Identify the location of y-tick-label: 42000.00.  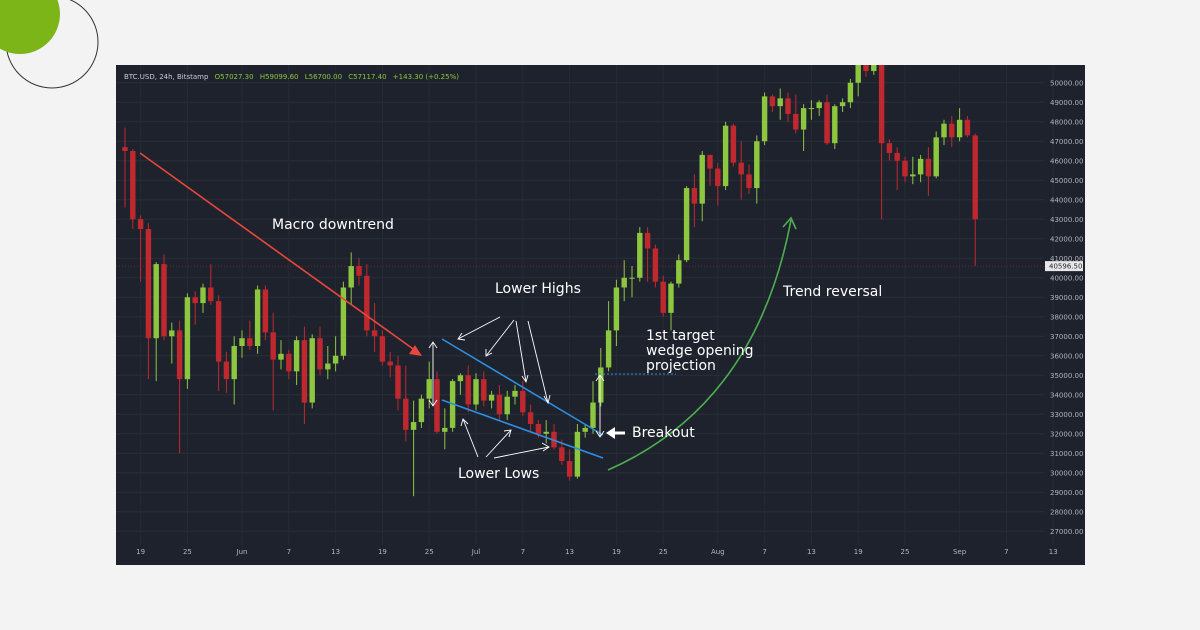
(1066, 239).